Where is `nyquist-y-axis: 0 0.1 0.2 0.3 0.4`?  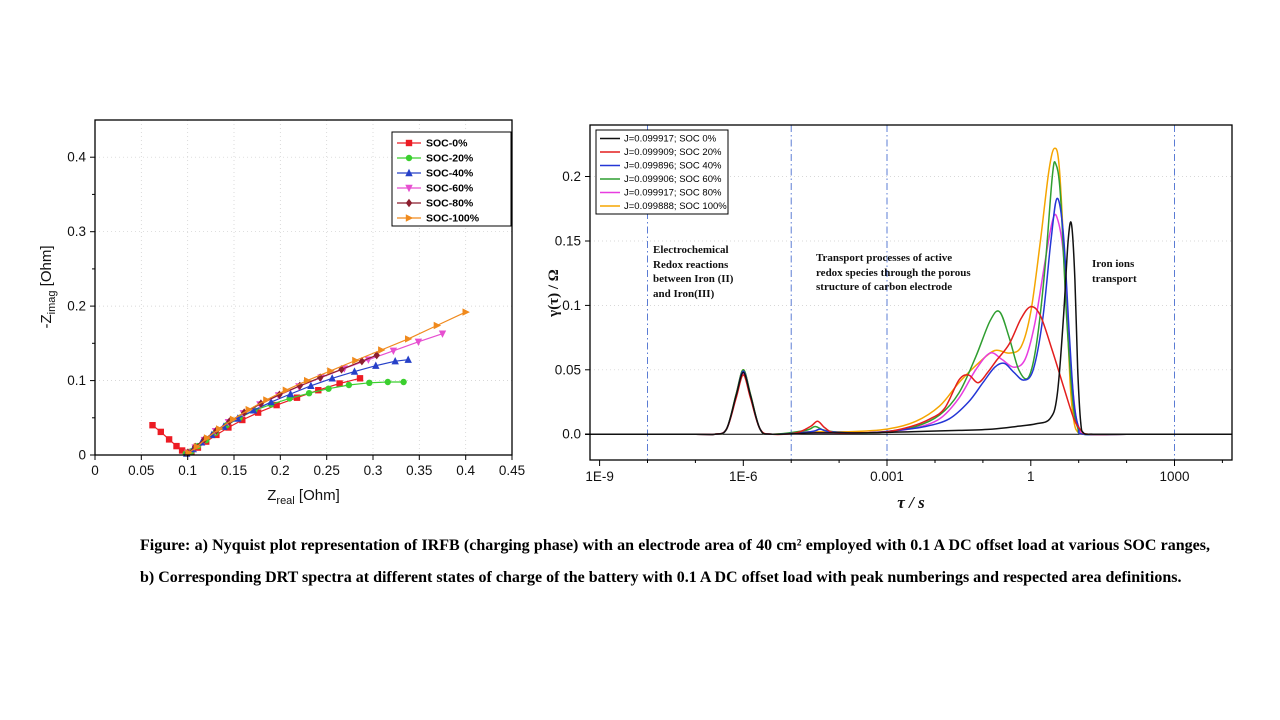
nyquist-y-axis: 0 0.1 0.2 0.3 0.4 is located at coordinates (81, 306).